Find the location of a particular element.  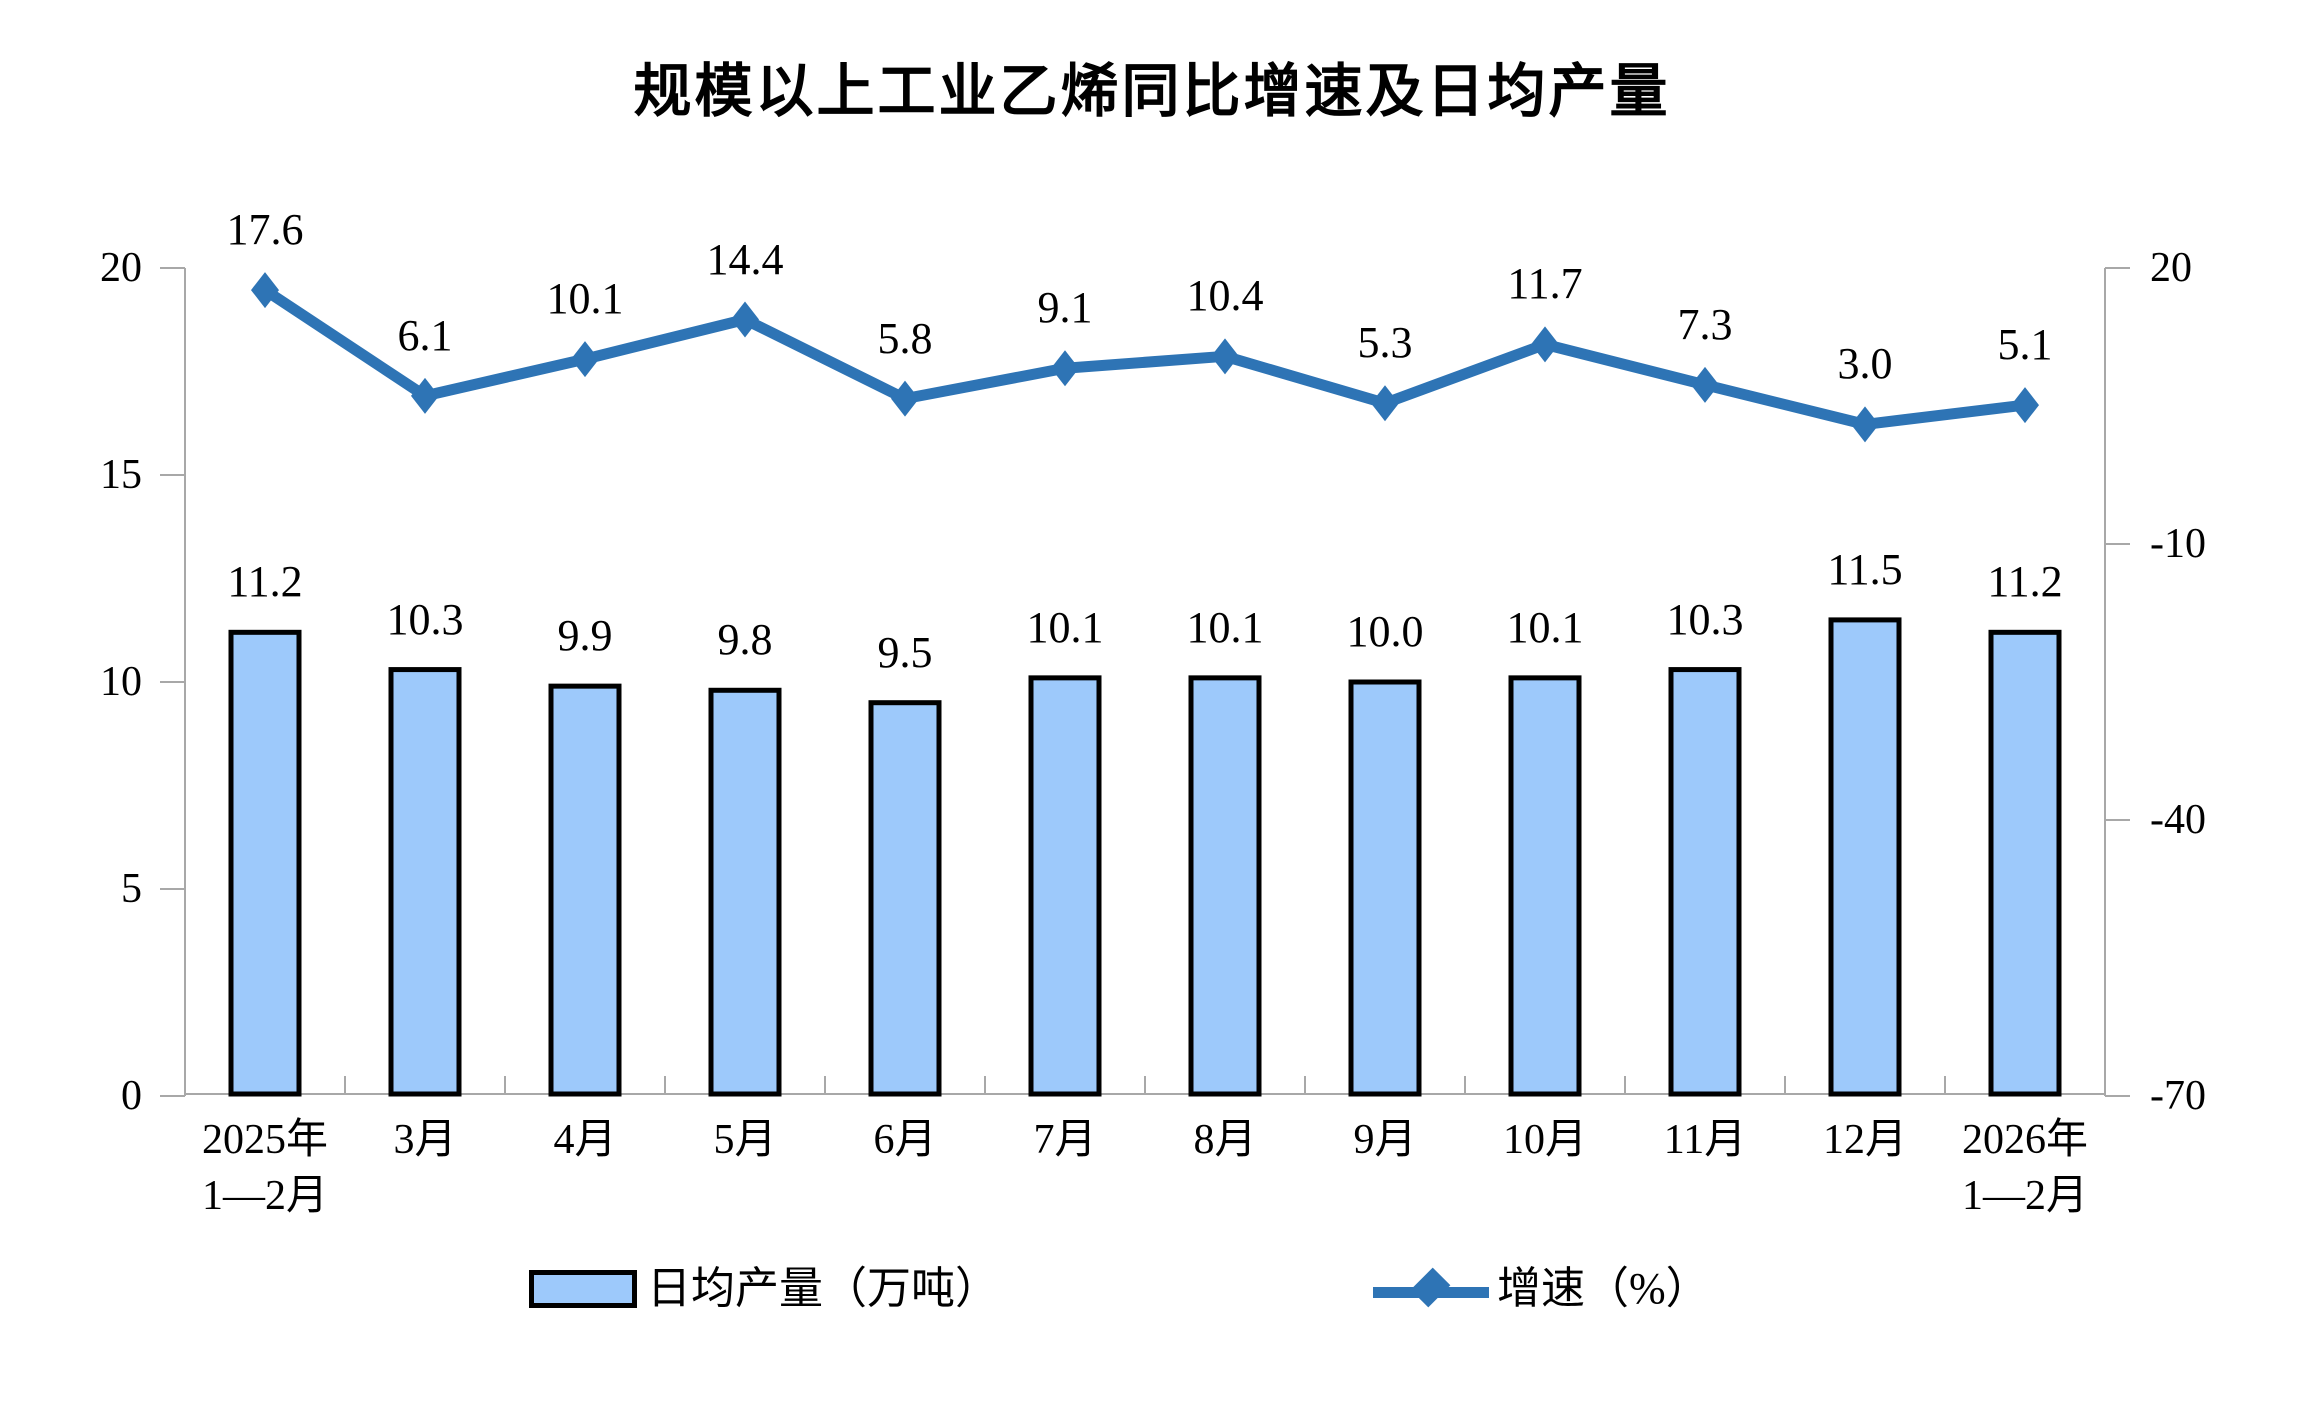

legend-label-daily-output: 日均产量（万吨） is located at coordinates (823, 1288).